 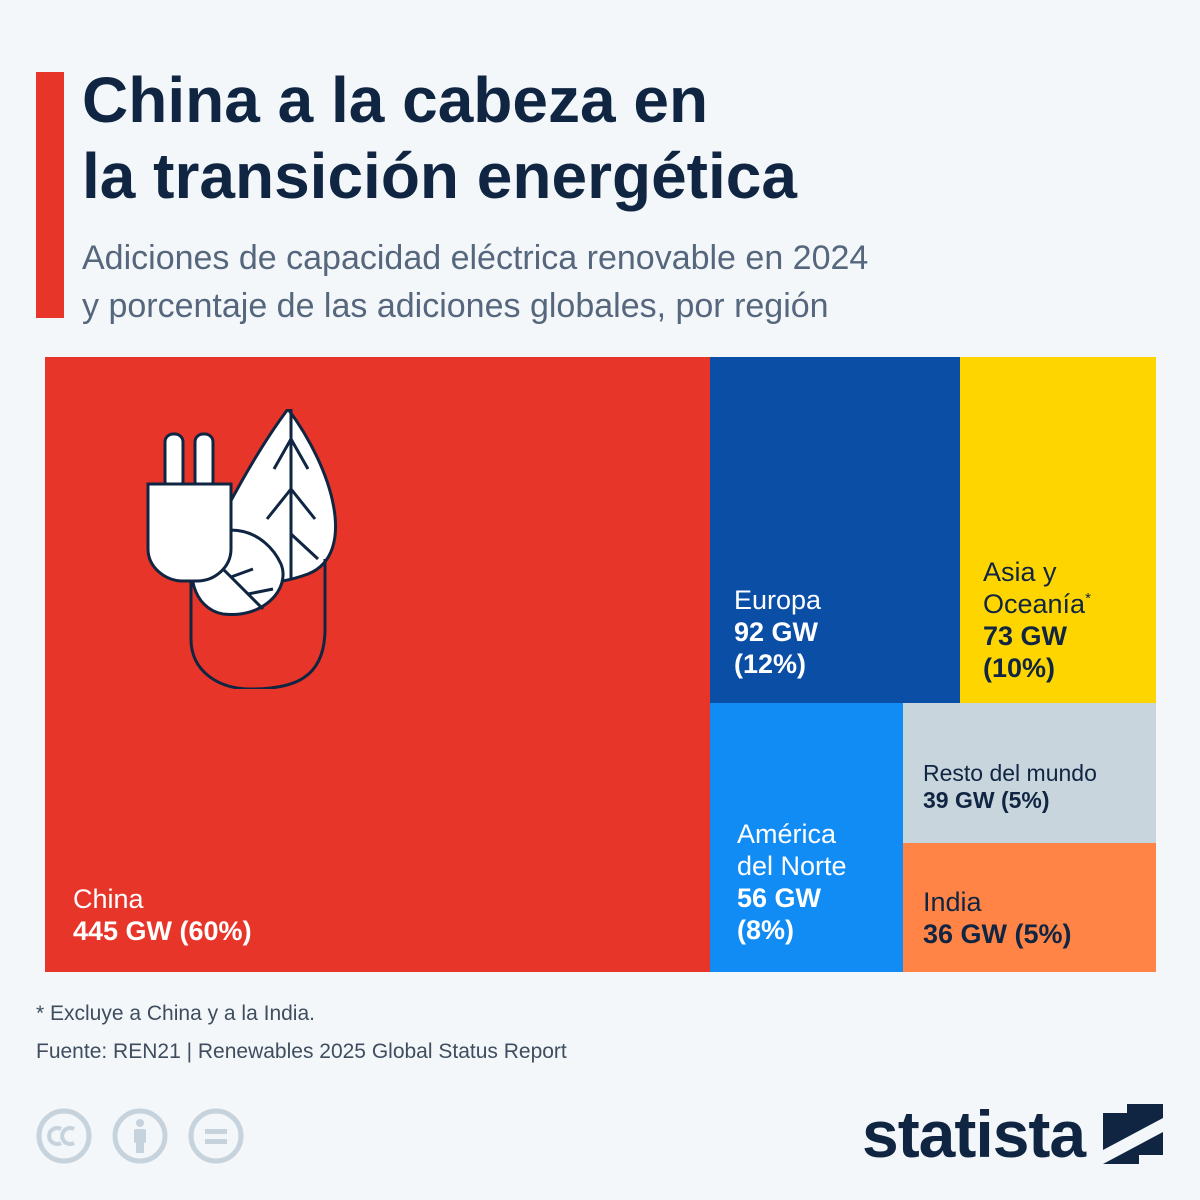 I want to click on tile-label-america: América del Norte 56 GW (8%), so click(x=792, y=882).